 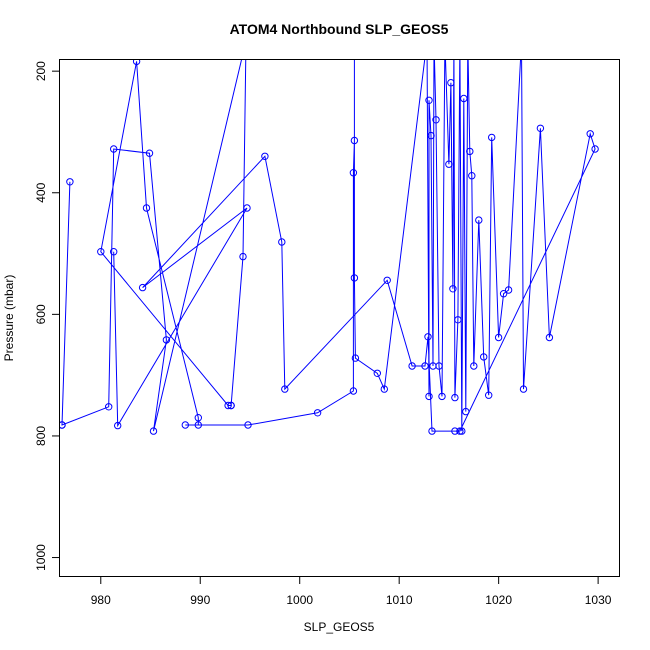 I want to click on x-tick-label: 1030, so click(x=598, y=600).